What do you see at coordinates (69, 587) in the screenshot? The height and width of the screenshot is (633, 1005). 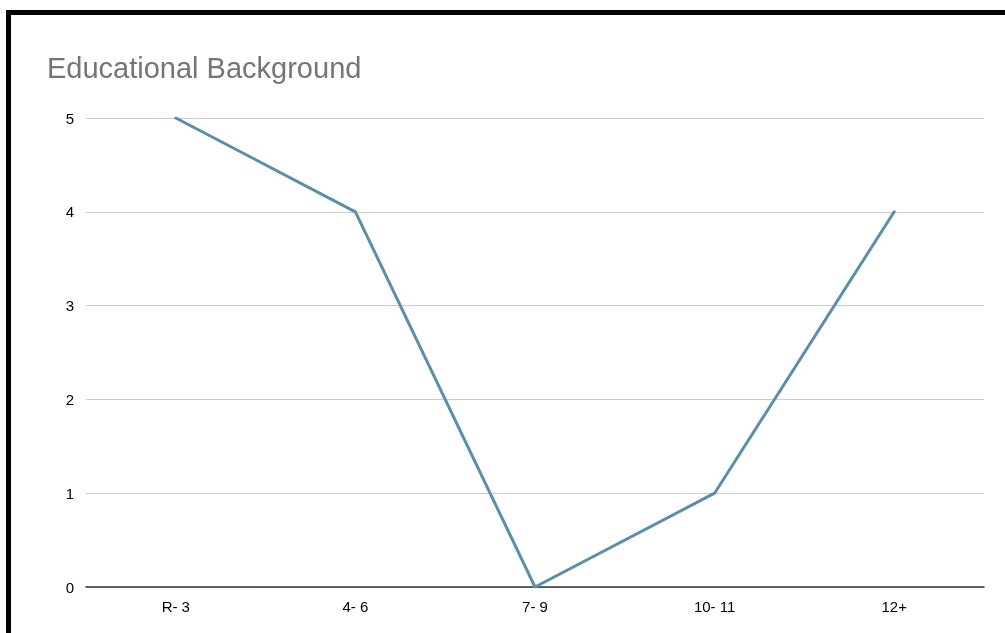 I see `y-tick-label: 0` at bounding box center [69, 587].